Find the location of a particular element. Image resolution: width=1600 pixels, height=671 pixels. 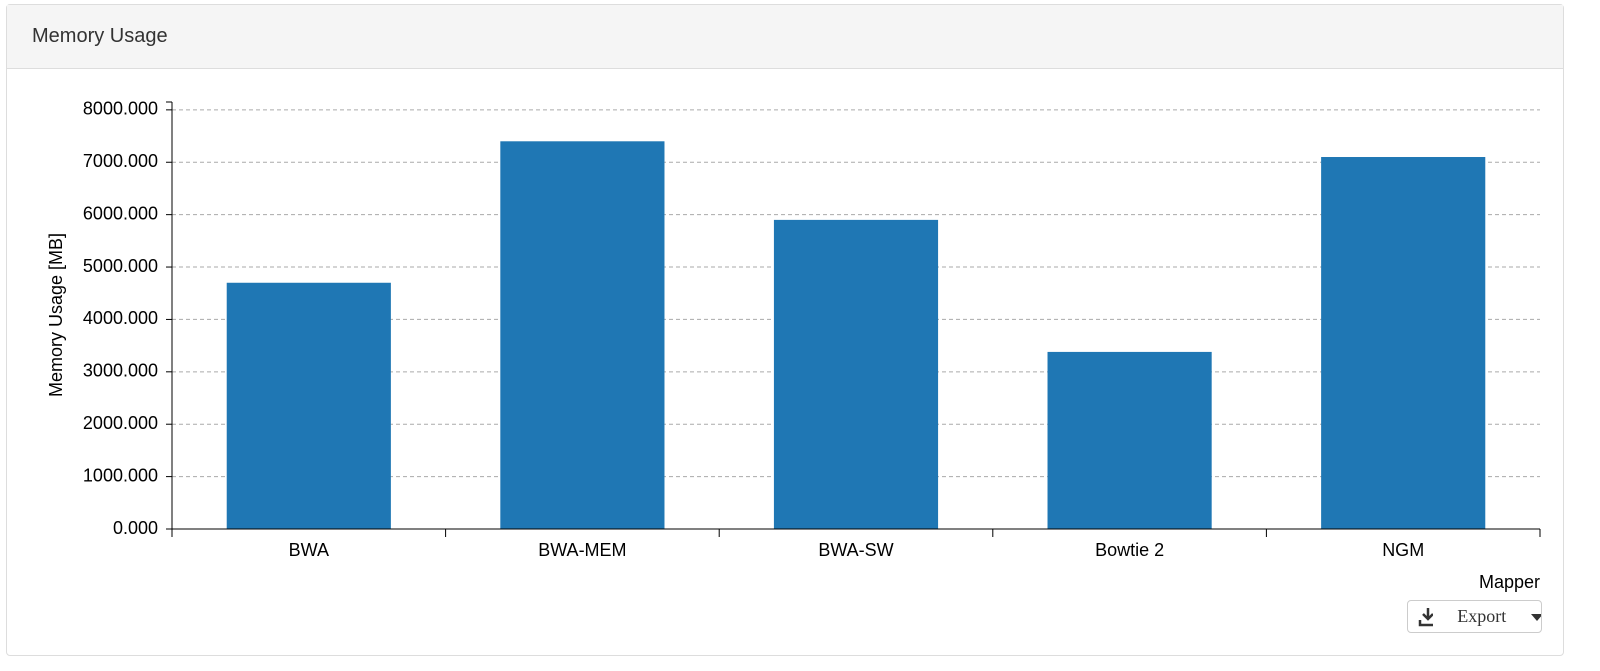

y-tick-label: 5000.000 is located at coordinates (120, 266).